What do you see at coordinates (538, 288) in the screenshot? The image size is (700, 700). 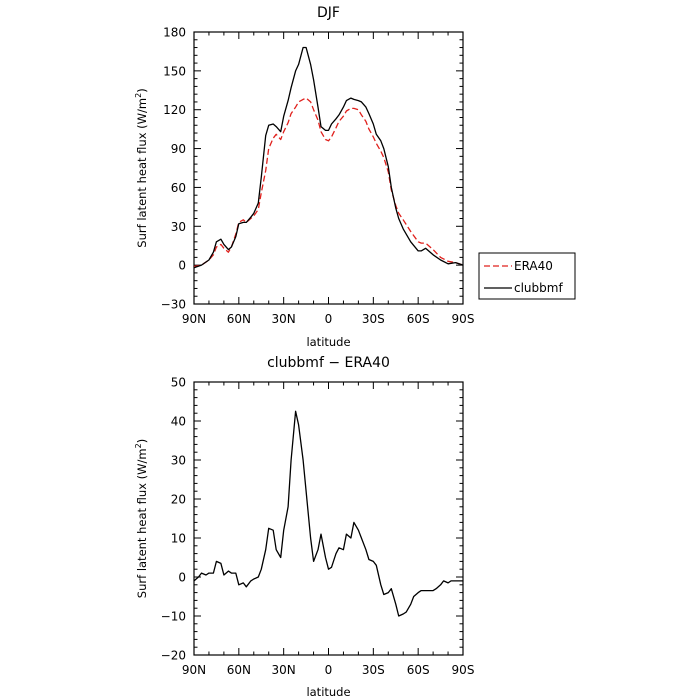 I see `legend-label-clubbmf: clubbmf` at bounding box center [538, 288].